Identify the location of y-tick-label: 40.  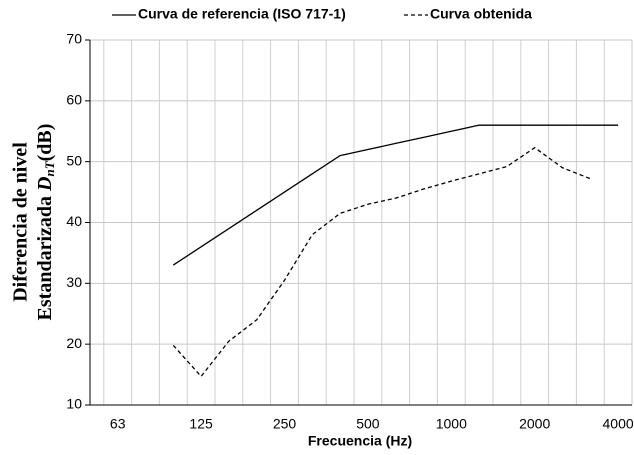
(74, 221).